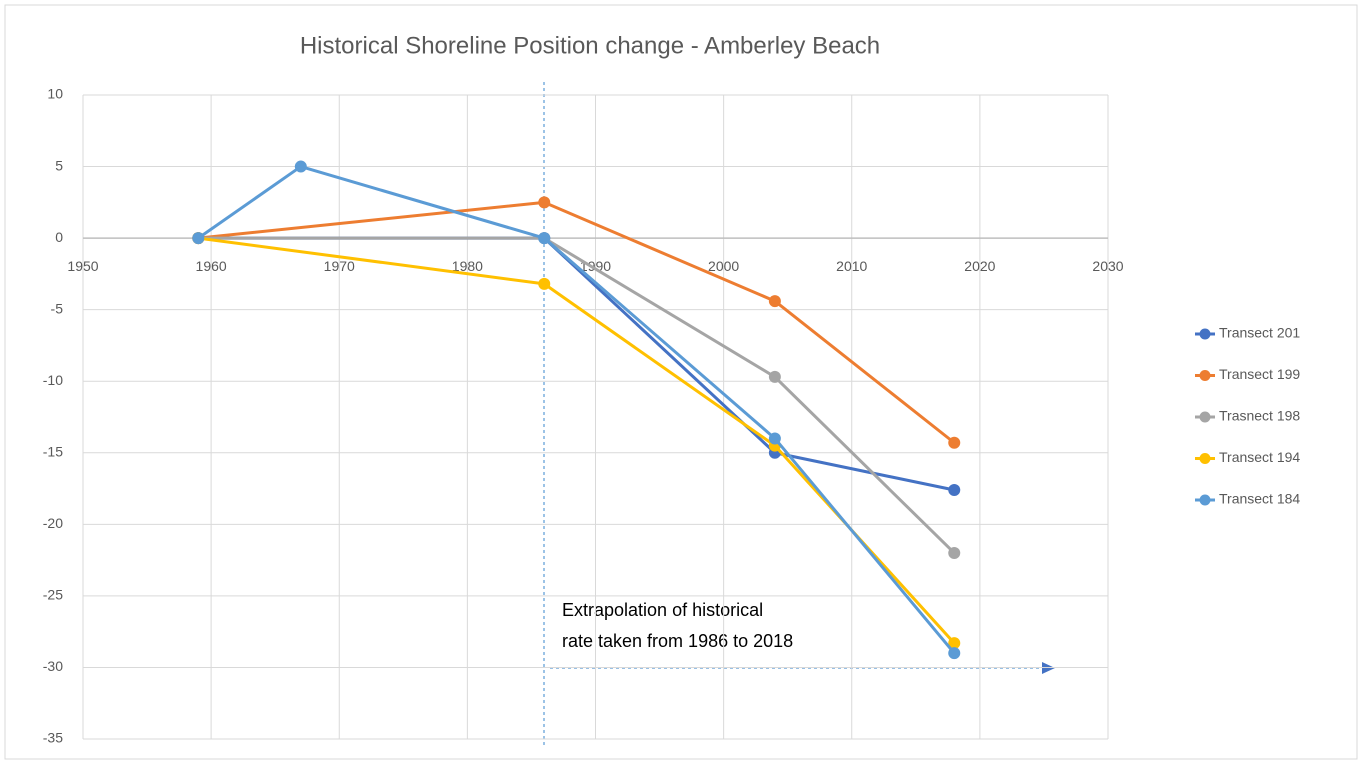  What do you see at coordinates (851, 266) in the screenshot?
I see `x-tick-label: 2010` at bounding box center [851, 266].